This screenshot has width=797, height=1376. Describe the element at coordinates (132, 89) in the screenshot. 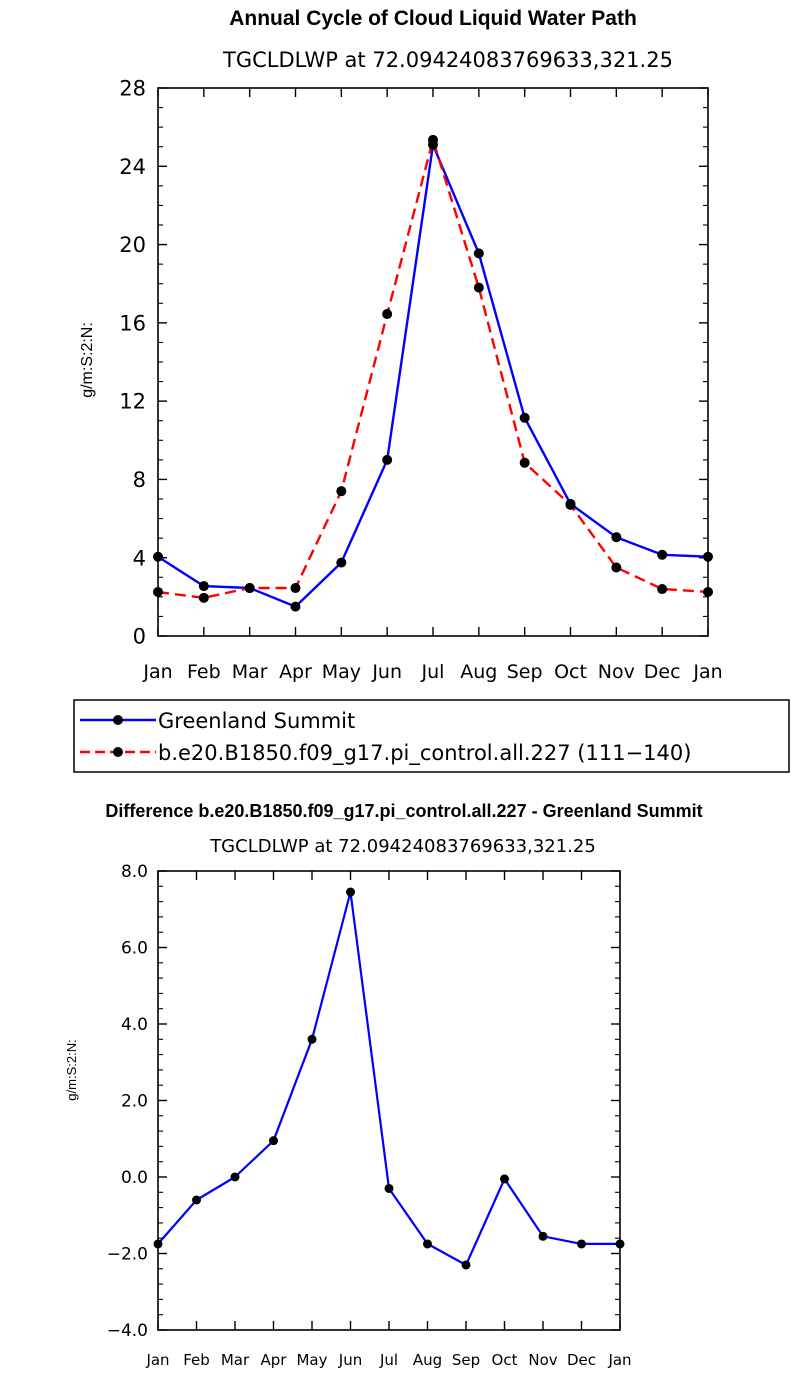

I see `chart1-ytick-label: 28` at that location.